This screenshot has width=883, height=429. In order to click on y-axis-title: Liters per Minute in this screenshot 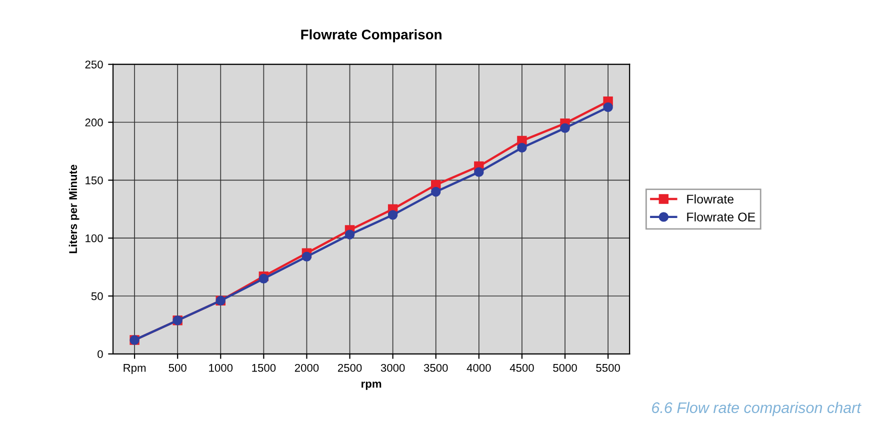, I will do `click(74, 209)`.